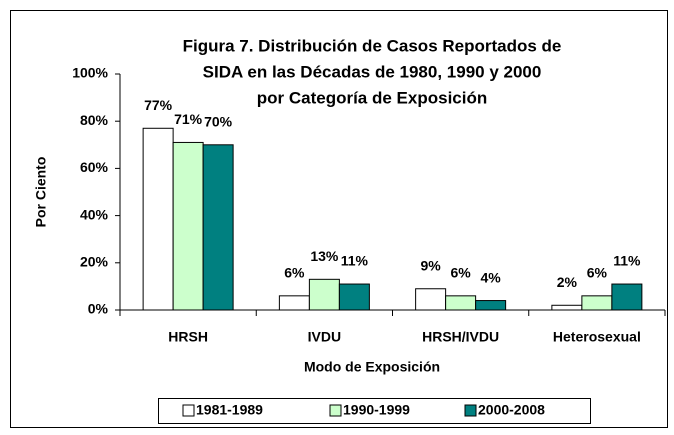 Image resolution: width=674 pixels, height=435 pixels. I want to click on value-label: 70%, so click(218, 122).